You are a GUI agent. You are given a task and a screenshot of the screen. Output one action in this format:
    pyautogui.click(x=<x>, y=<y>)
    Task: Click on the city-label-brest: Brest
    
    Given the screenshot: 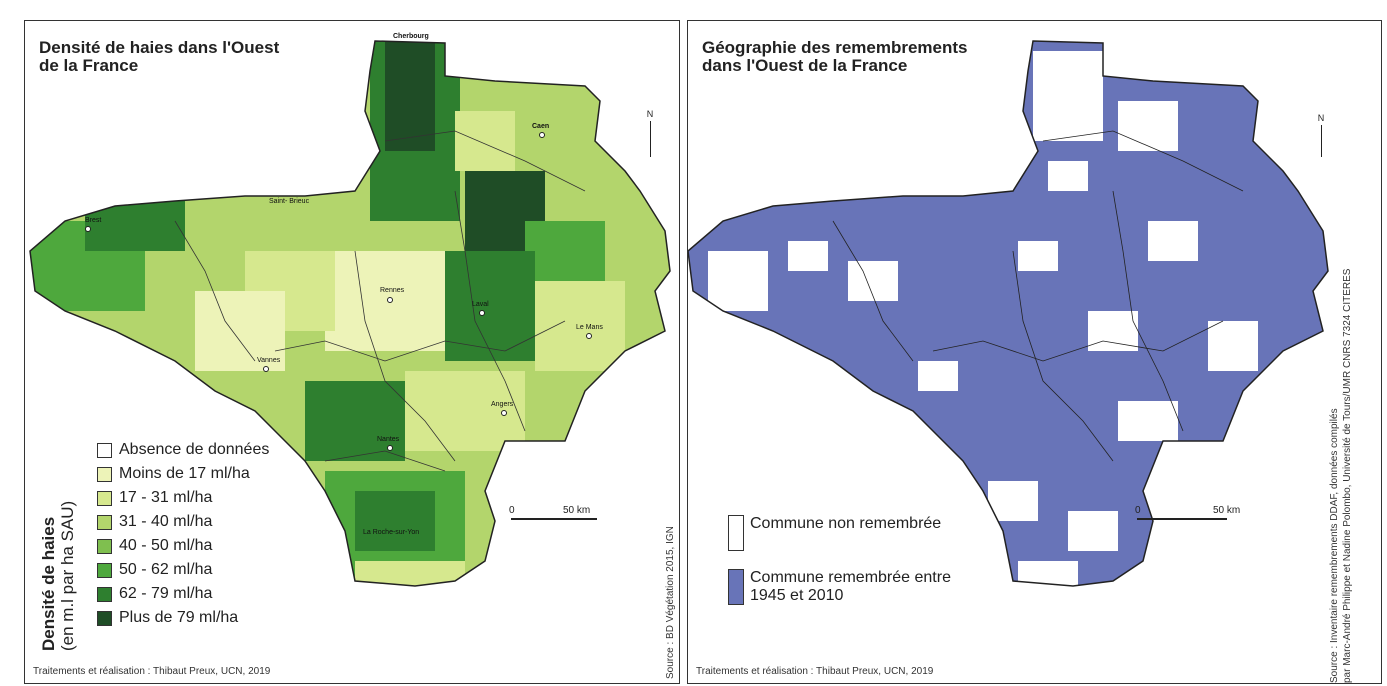 What is the action you would take?
    pyautogui.click(x=93, y=220)
    